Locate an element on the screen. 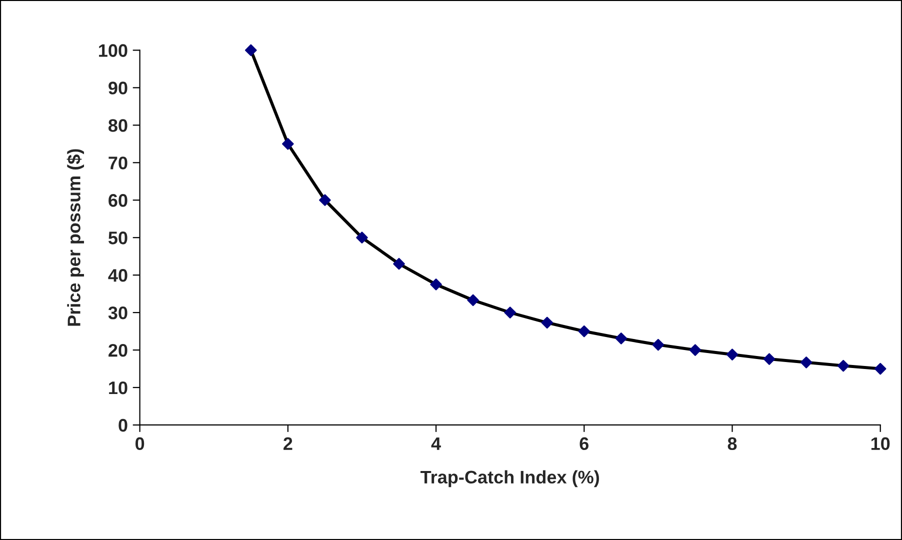 Image resolution: width=902 pixels, height=540 pixels. x-tick-label: 8 is located at coordinates (732, 443).